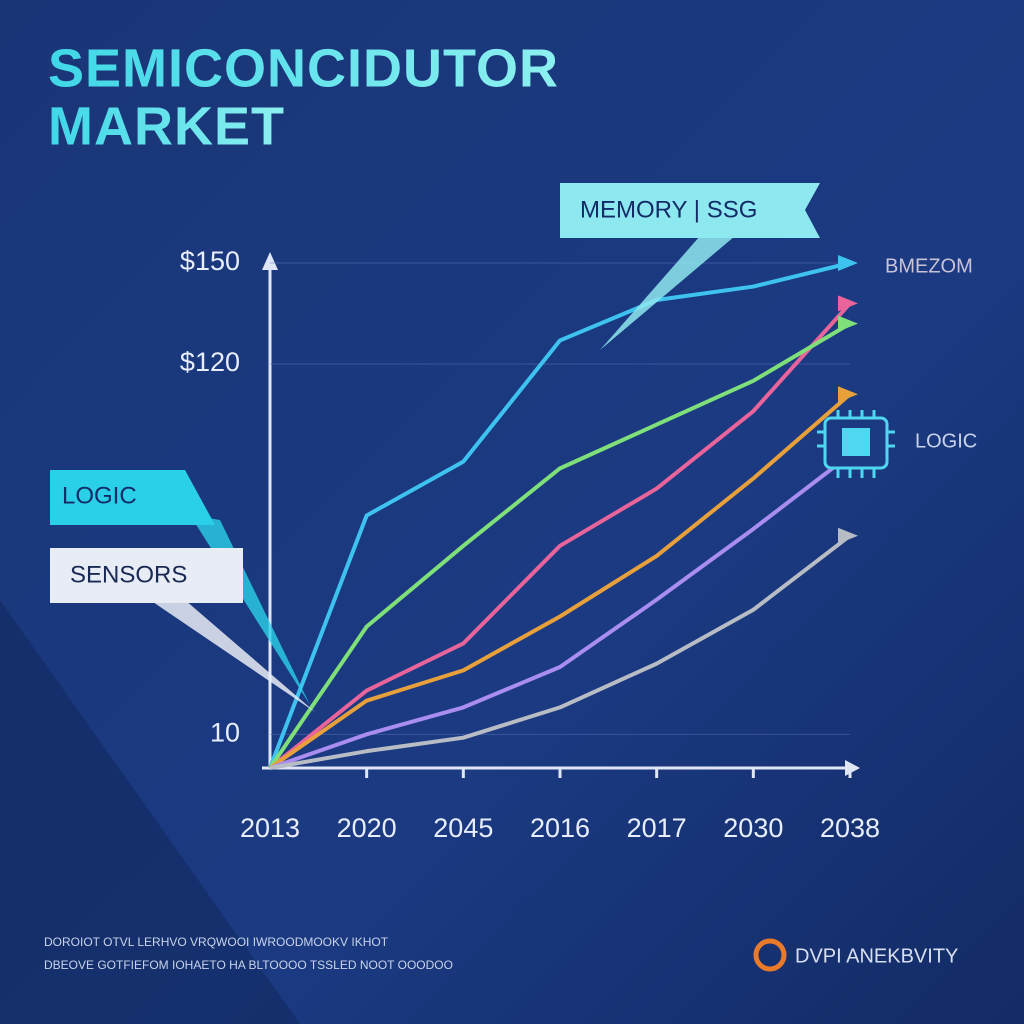 Image resolution: width=1024 pixels, height=1024 pixels. Describe the element at coordinates (753, 828) in the screenshot. I see `x-tick-label: 2030` at that location.